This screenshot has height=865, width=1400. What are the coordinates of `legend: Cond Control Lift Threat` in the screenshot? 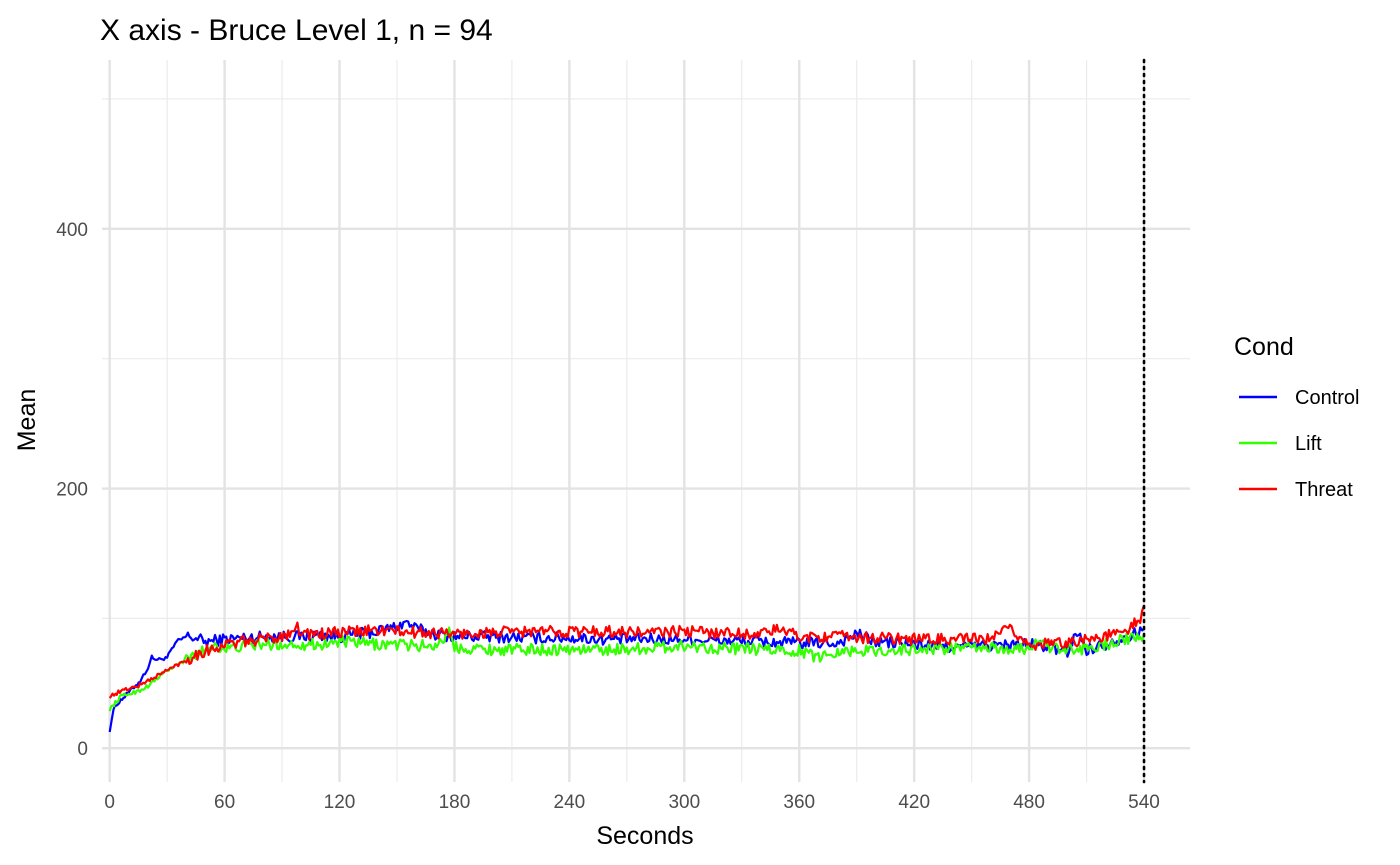 It's located at (1296, 417).